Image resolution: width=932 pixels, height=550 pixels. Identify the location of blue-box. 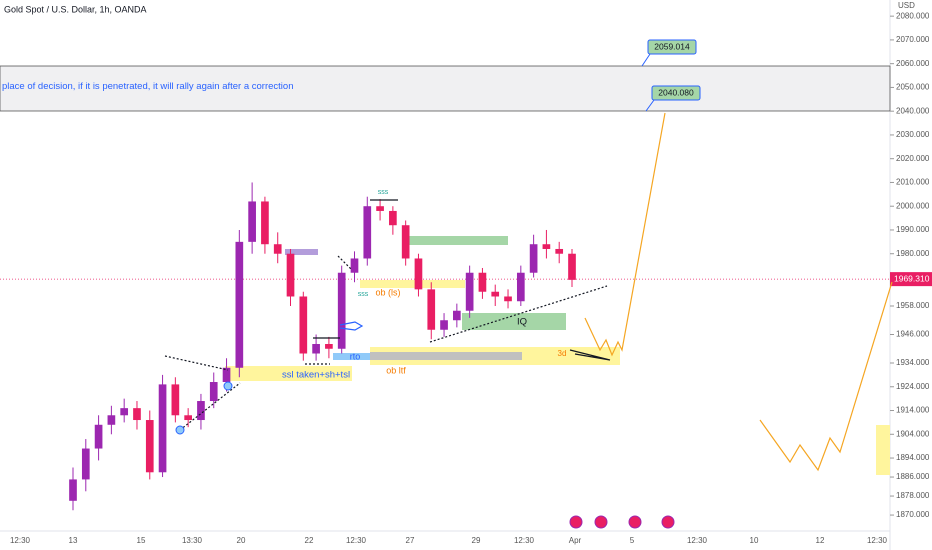
(351, 356).